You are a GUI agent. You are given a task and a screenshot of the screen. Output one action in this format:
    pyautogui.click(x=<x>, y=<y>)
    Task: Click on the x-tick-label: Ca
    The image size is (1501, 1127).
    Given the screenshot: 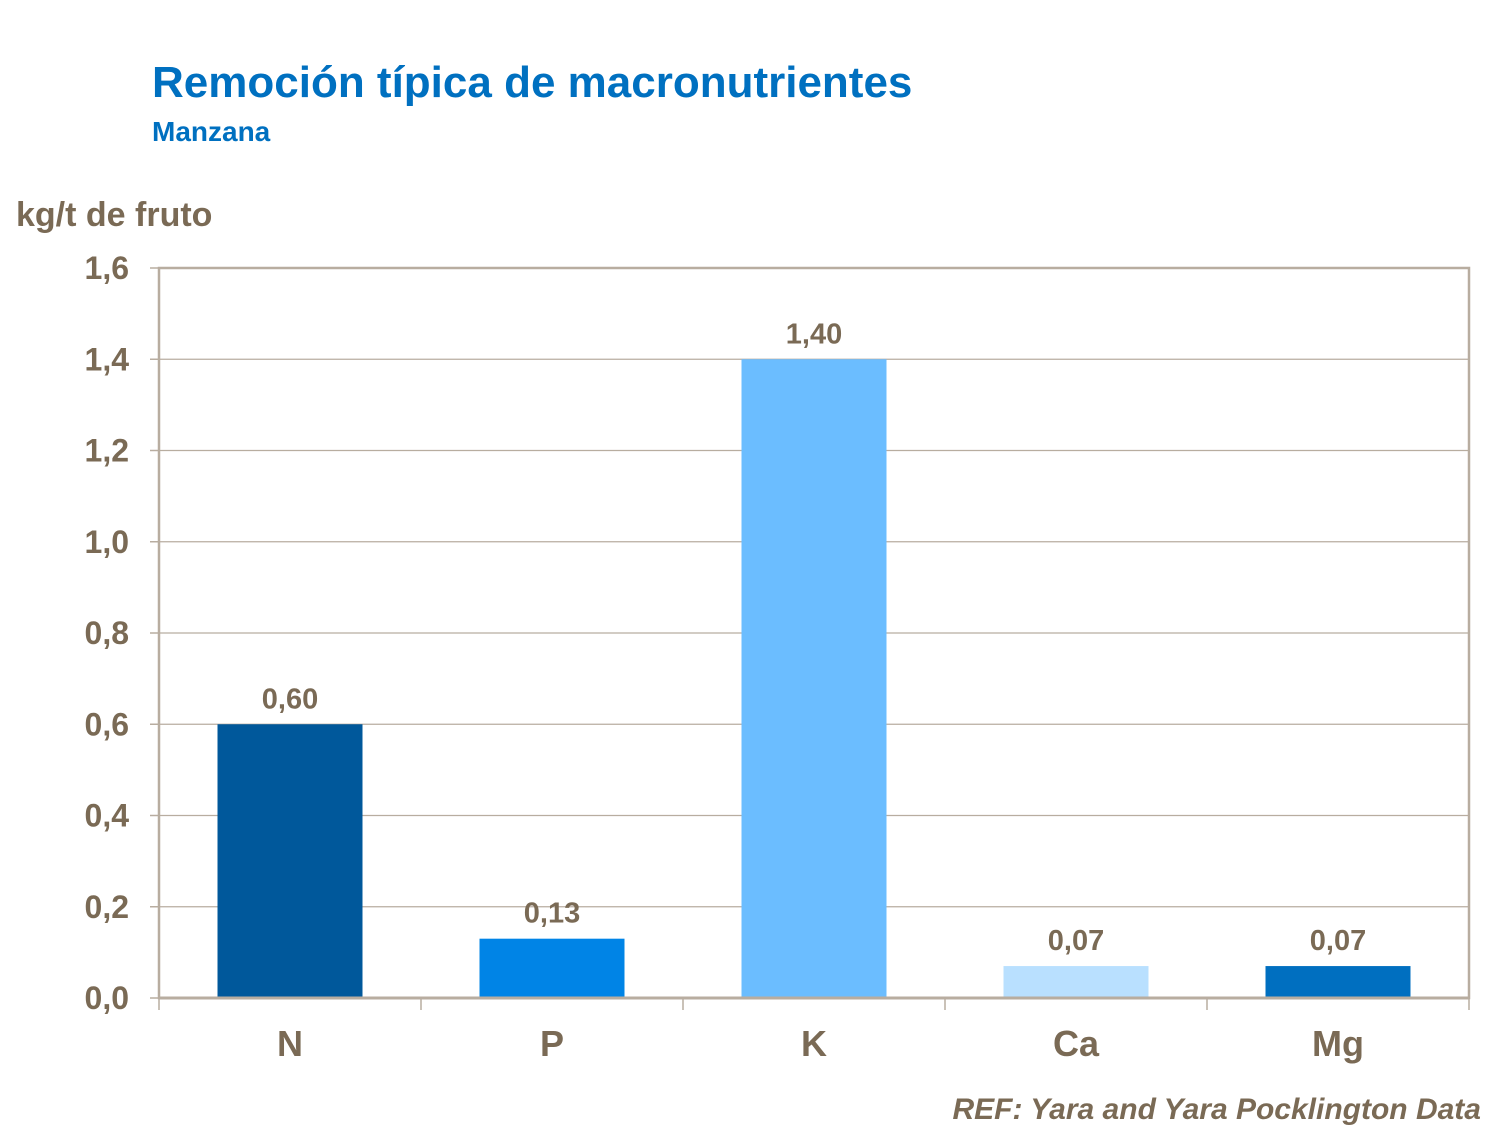 What is the action you would take?
    pyautogui.click(x=1076, y=1043)
    